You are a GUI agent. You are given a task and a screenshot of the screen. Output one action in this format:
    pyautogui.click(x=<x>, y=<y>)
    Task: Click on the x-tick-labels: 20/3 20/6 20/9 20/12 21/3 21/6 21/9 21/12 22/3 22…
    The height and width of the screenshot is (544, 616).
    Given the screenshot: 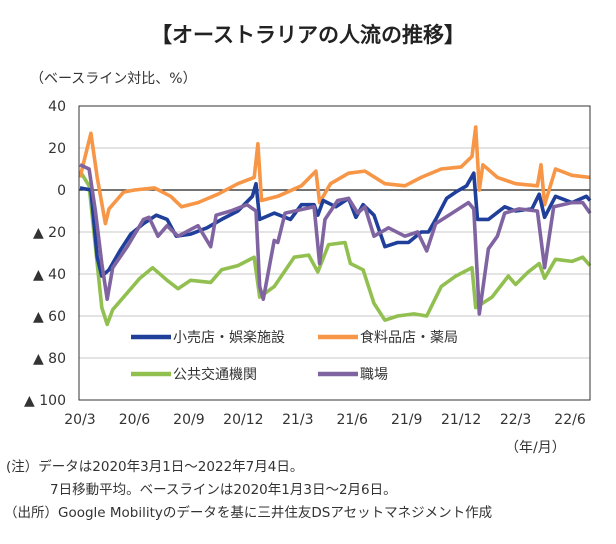 What is the action you would take?
    pyautogui.click(x=325, y=420)
    